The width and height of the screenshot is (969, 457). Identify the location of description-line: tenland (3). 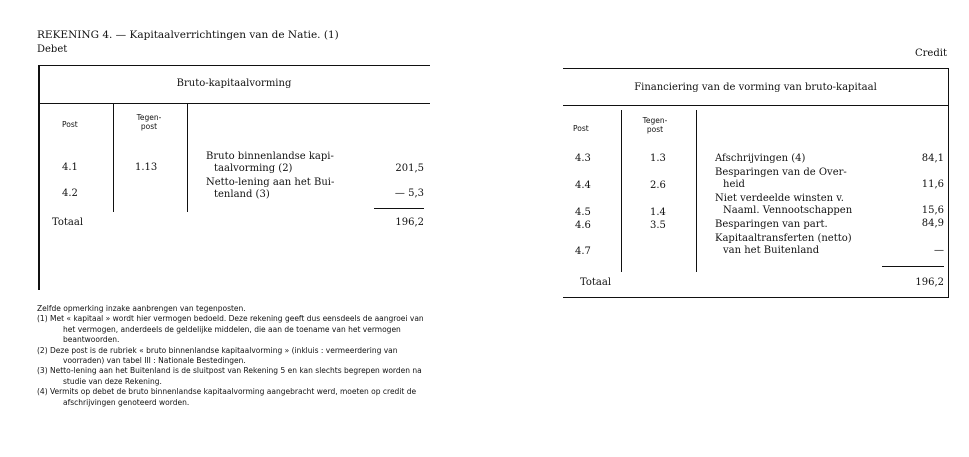
(242, 194).